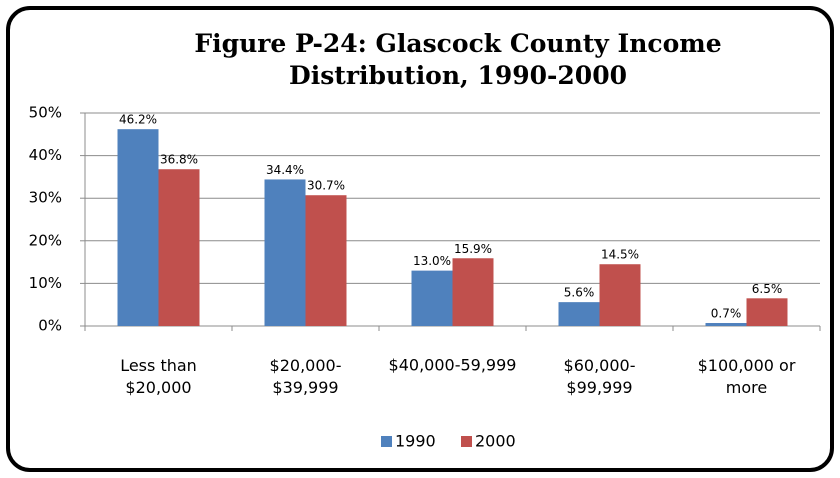 The height and width of the screenshot is (478, 840). What do you see at coordinates (415, 441) in the screenshot?
I see `legend-label: 1990` at bounding box center [415, 441].